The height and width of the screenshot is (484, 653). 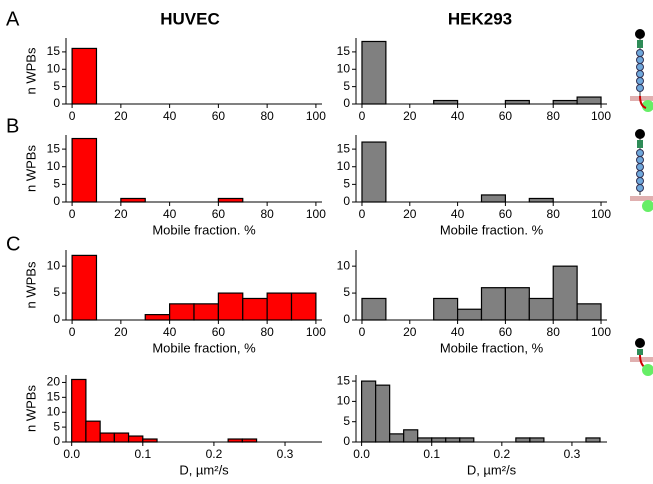 I want to click on x-axis-label: Mobile fraction, %, so click(x=492, y=347).